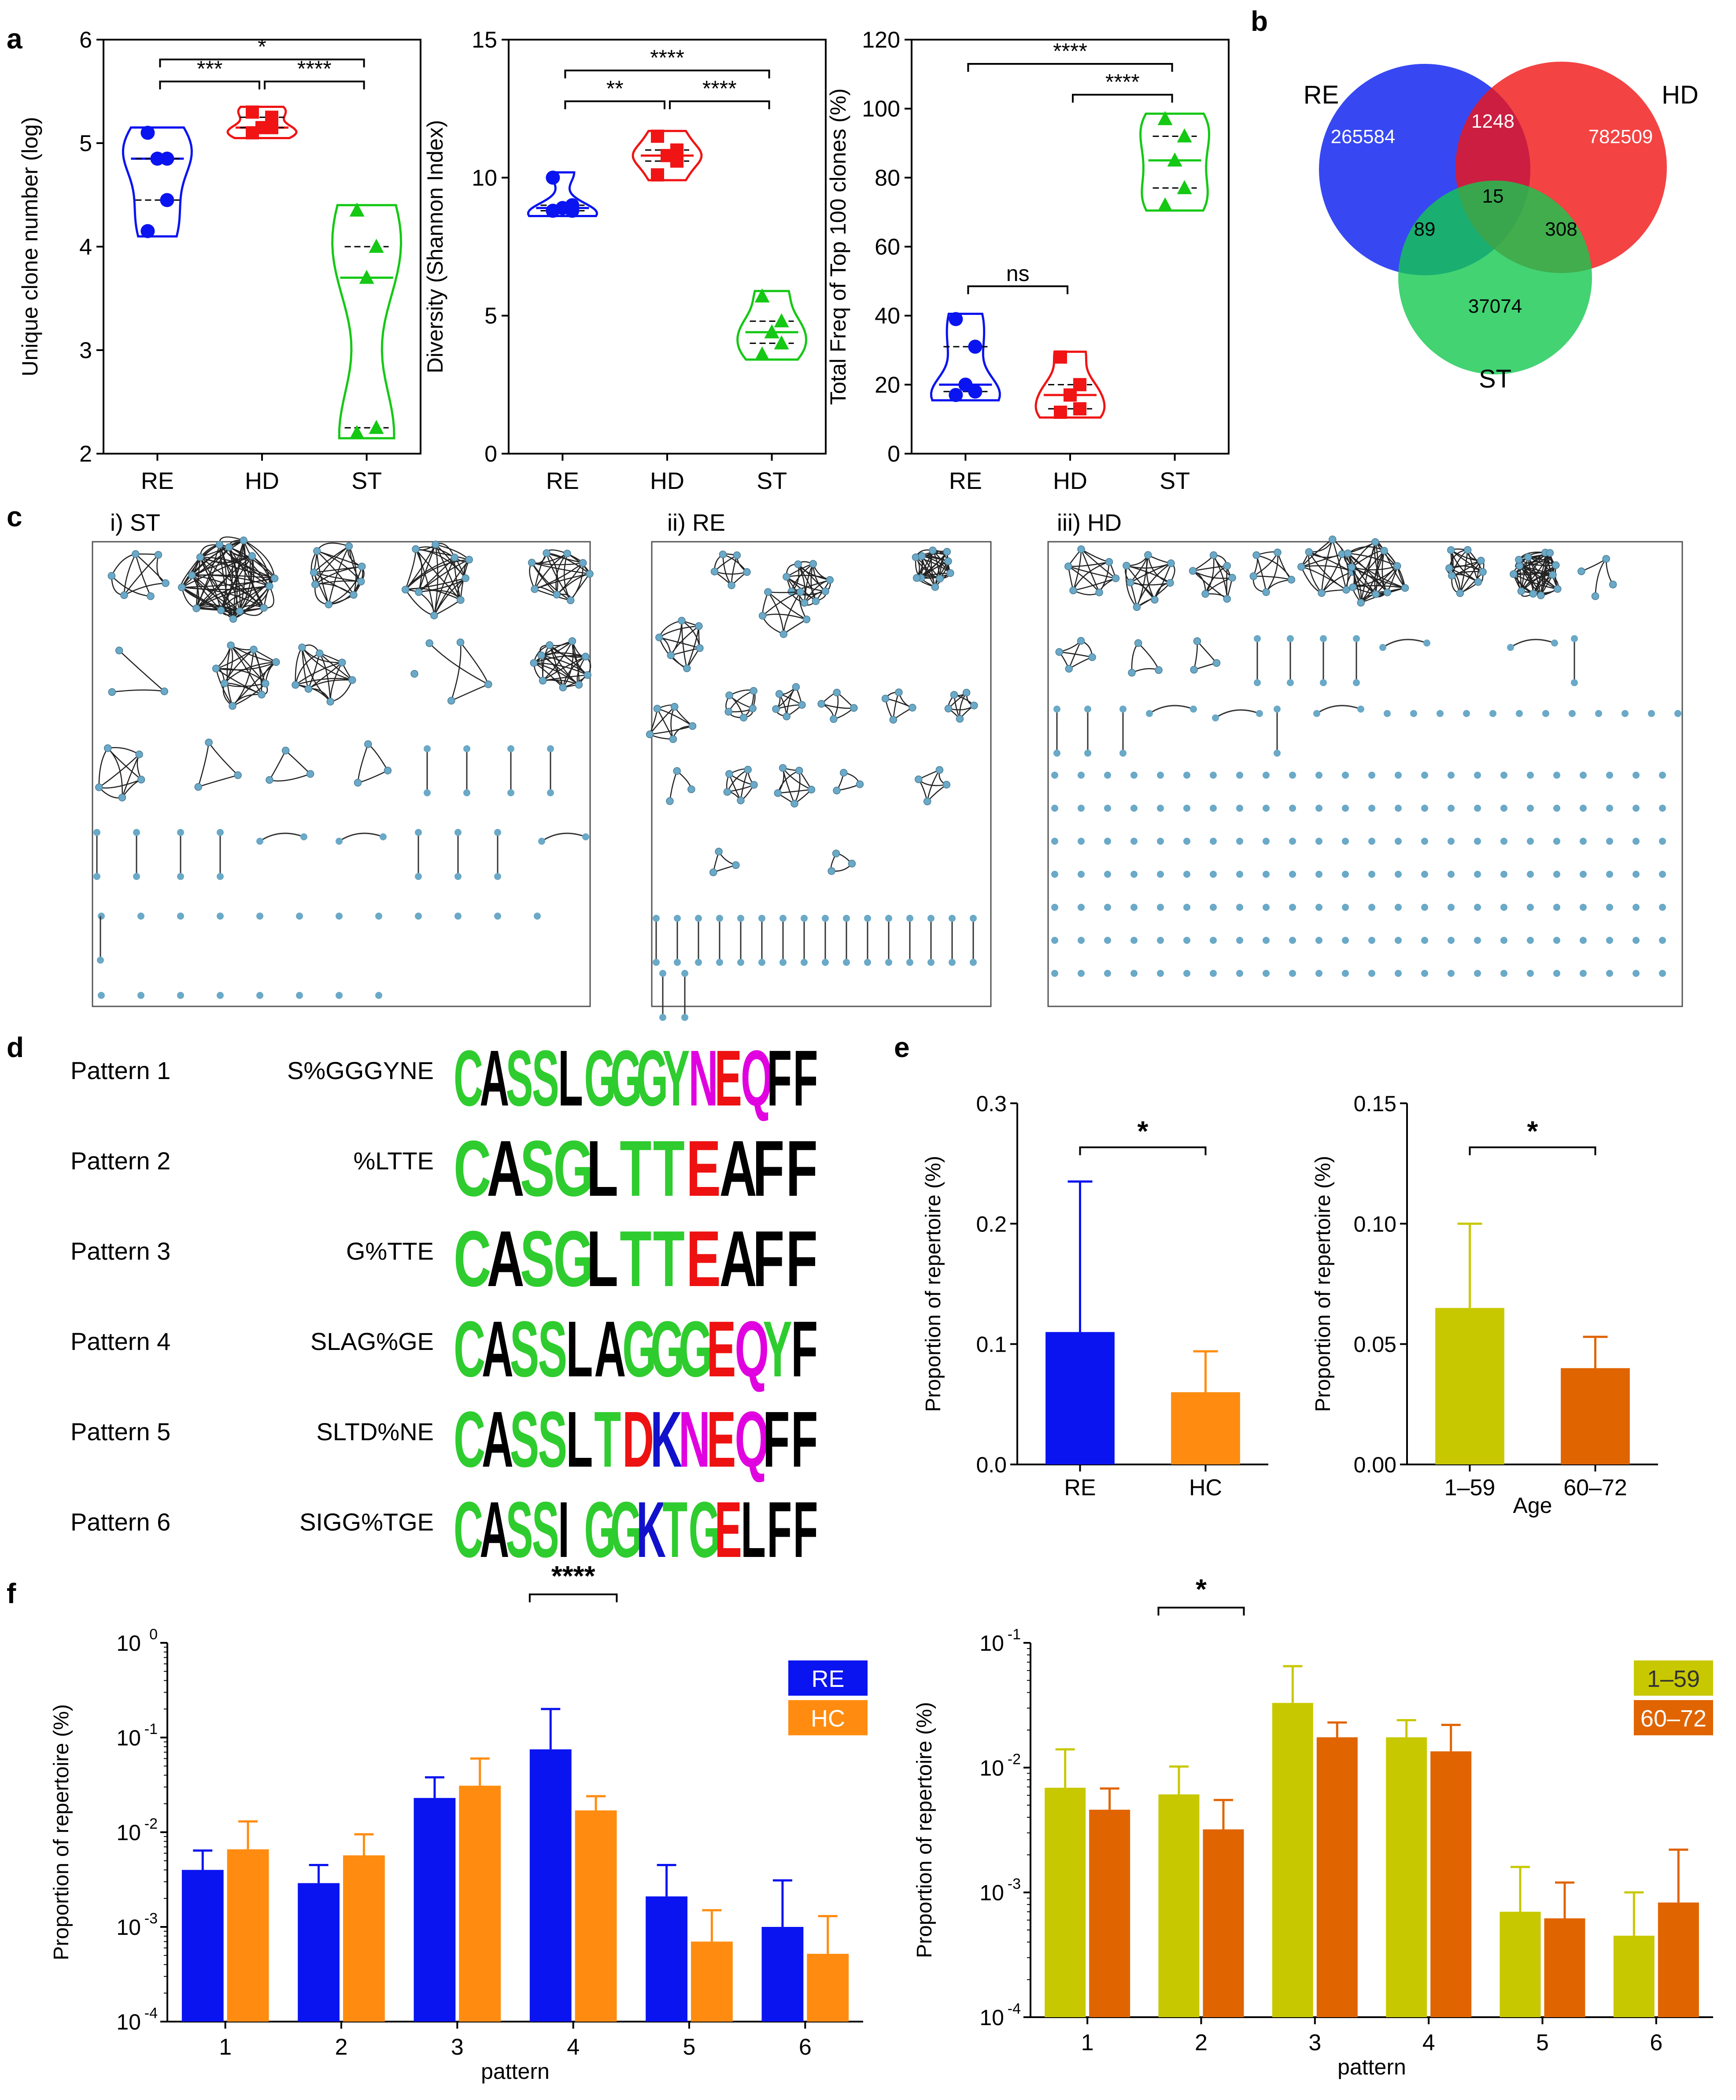  I want to click on y-tick-label: 0.05, so click(1375, 1344).